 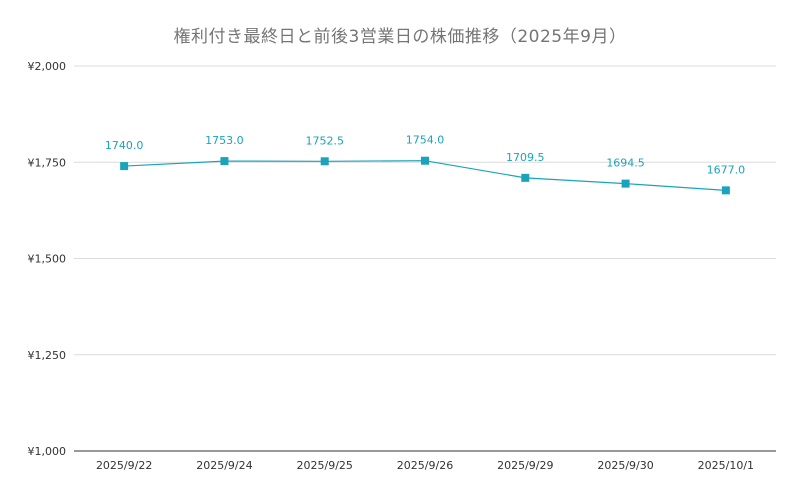 What do you see at coordinates (325, 465) in the screenshot?
I see `x-tick-label: 2025/9/25` at bounding box center [325, 465].